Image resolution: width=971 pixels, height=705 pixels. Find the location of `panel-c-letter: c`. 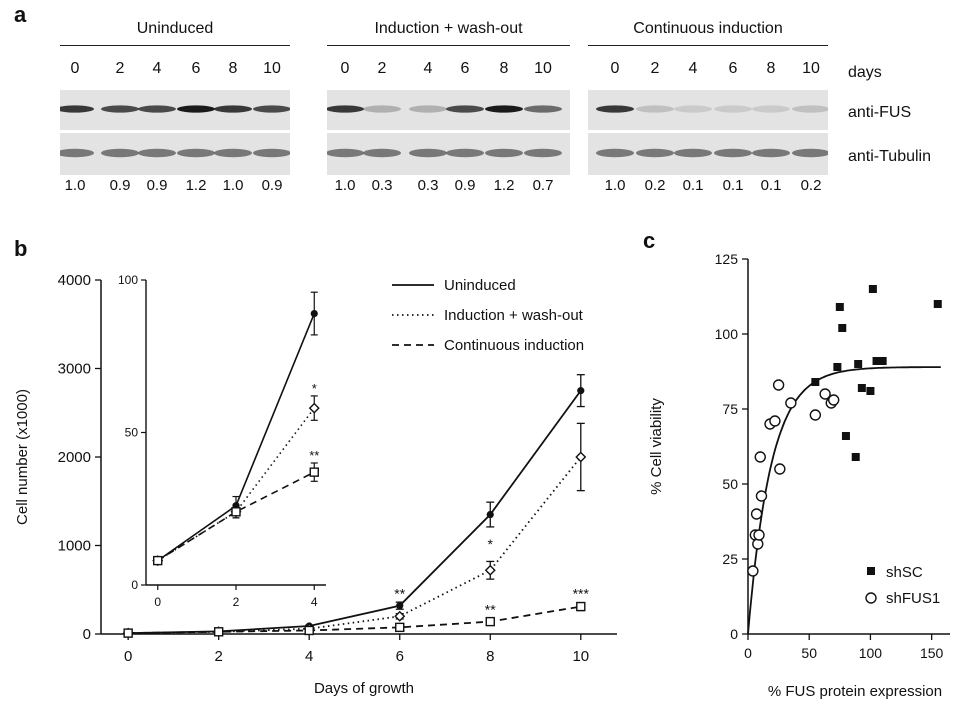

panel-c-letter: c is located at coordinates (649, 240).